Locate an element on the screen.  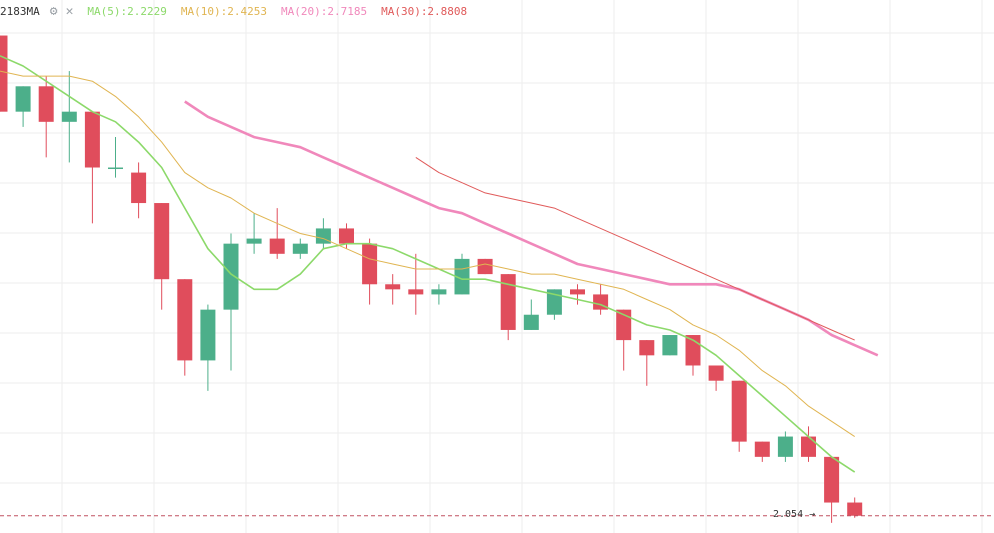
legend-ma20: MA(20):2.7185 is located at coordinates (324, 11).